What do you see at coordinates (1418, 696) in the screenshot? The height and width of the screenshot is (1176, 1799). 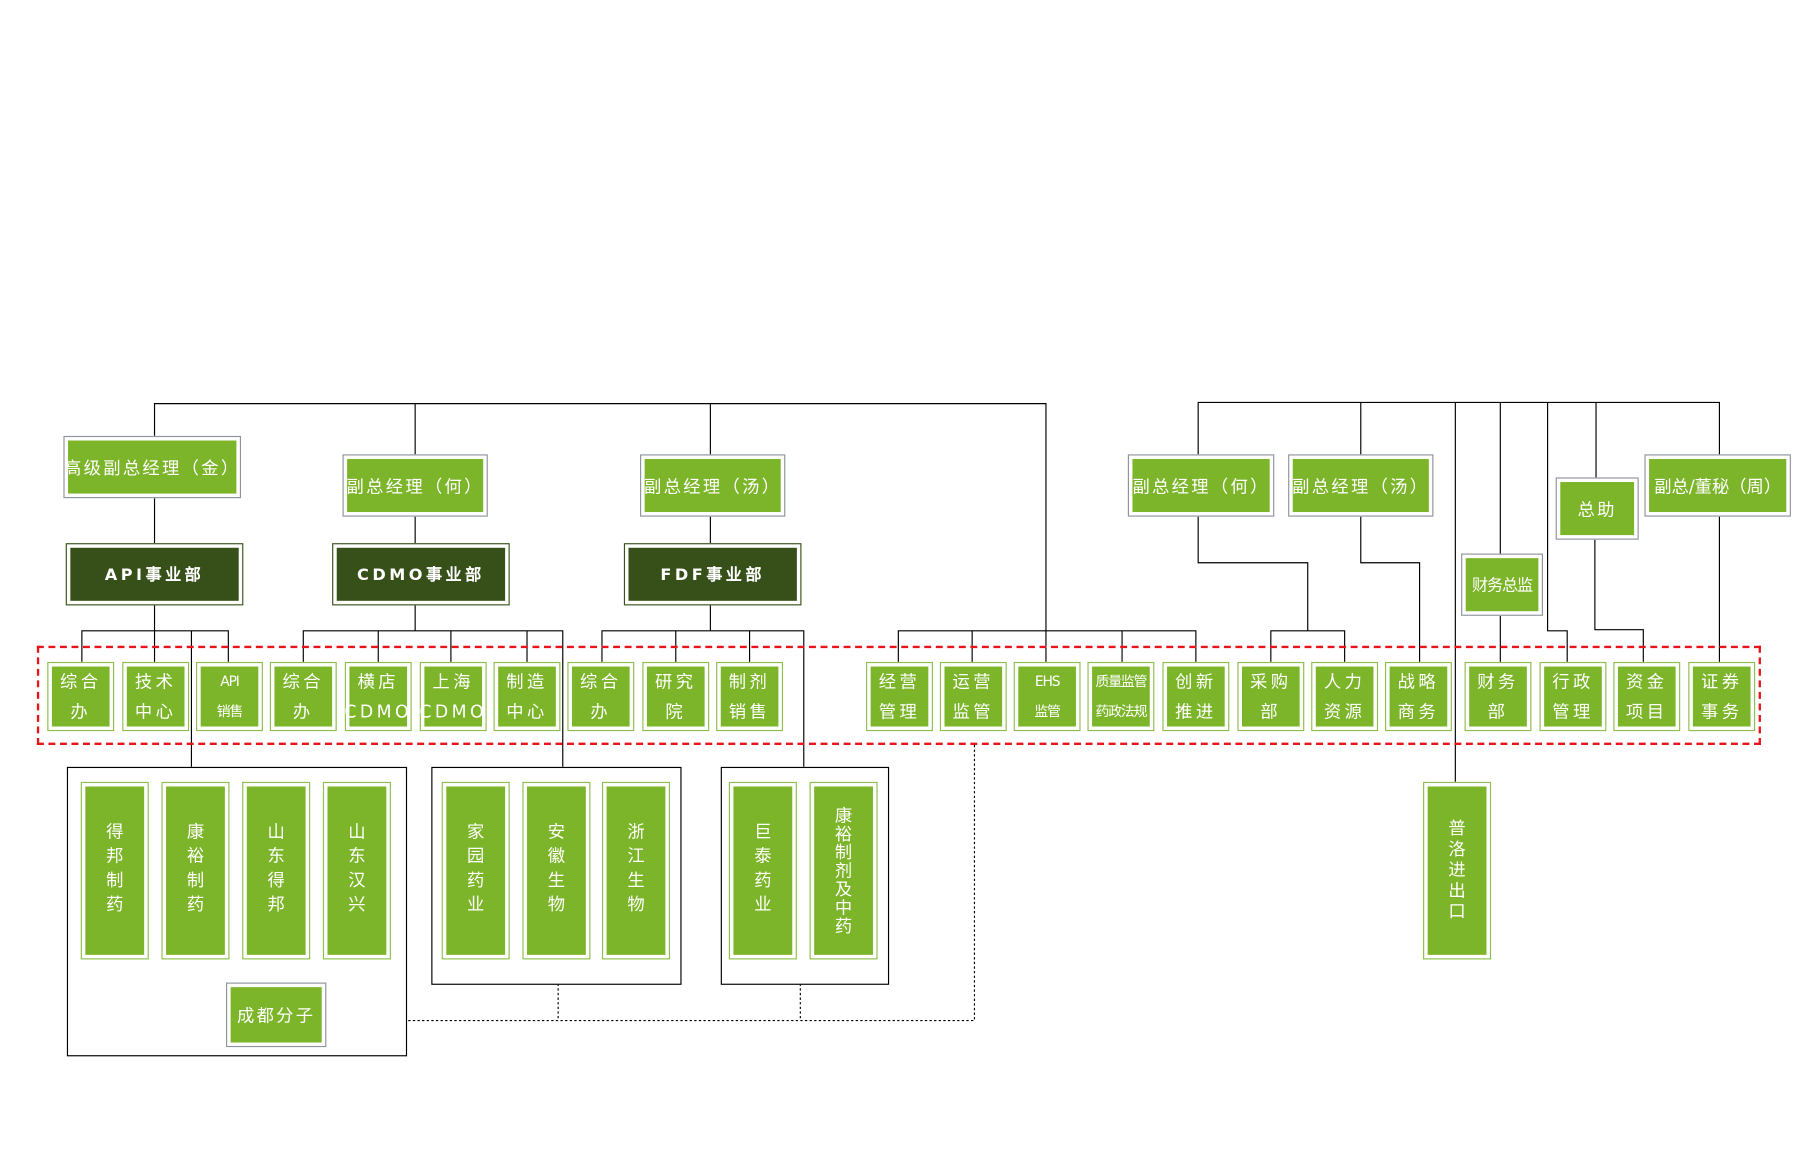 I see `department-box: 战略 商务` at bounding box center [1418, 696].